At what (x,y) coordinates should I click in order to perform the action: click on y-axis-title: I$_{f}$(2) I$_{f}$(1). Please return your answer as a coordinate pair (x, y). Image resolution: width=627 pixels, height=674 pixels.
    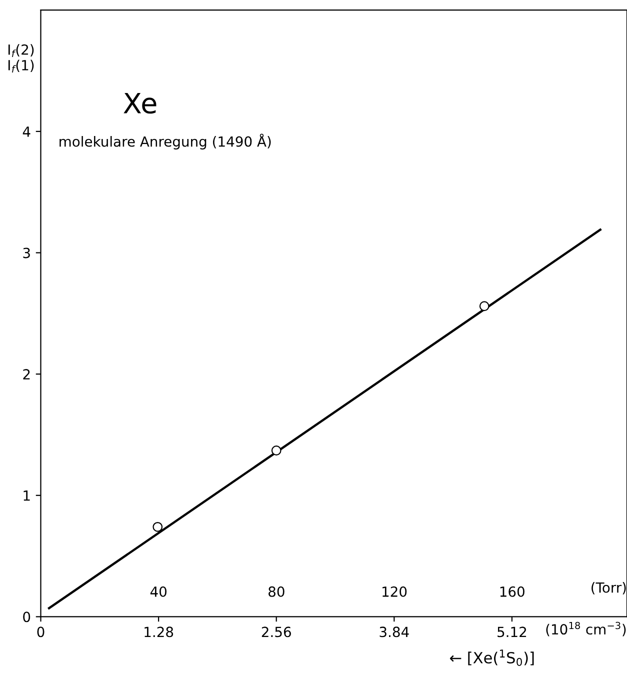
    Looking at the image, I should click on (21, 58).